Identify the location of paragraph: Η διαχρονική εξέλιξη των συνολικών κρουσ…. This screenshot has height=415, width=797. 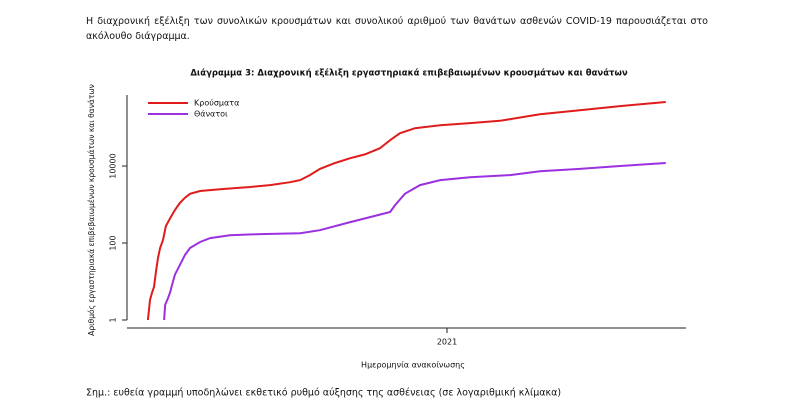
(397, 29).